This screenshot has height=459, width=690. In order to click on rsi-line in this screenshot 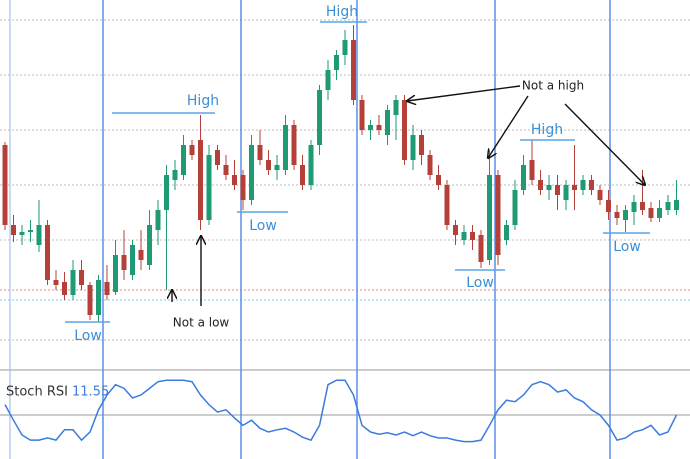, I will do `click(341, 411)`.